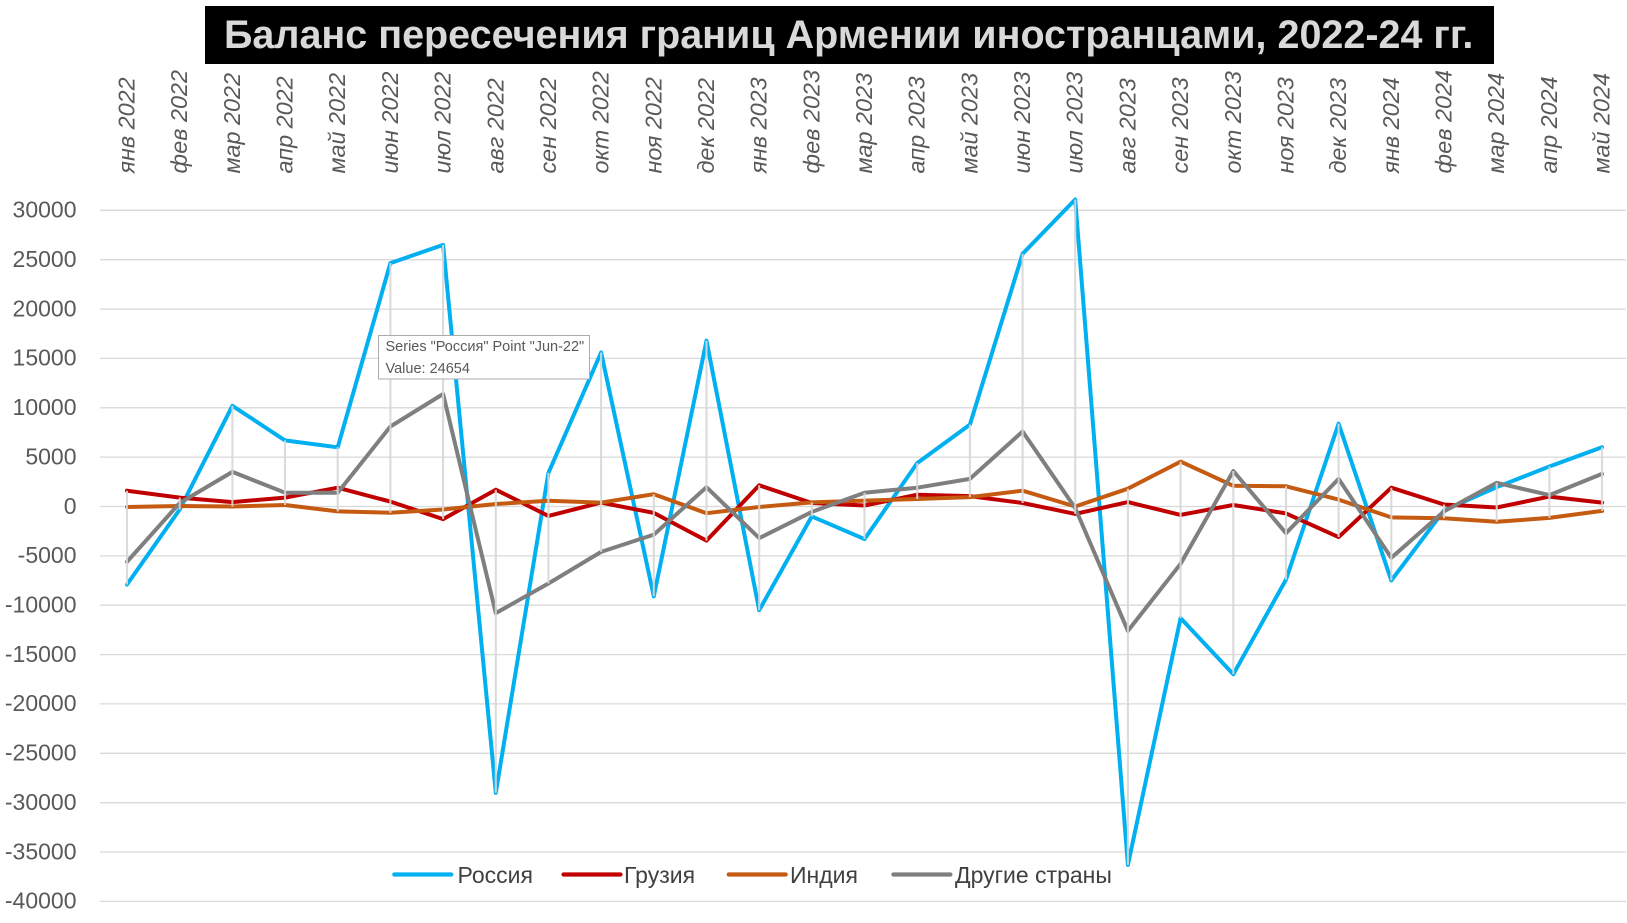  Describe the element at coordinates (495, 875) in the screenshot. I see `svg-text: Россия` at that location.